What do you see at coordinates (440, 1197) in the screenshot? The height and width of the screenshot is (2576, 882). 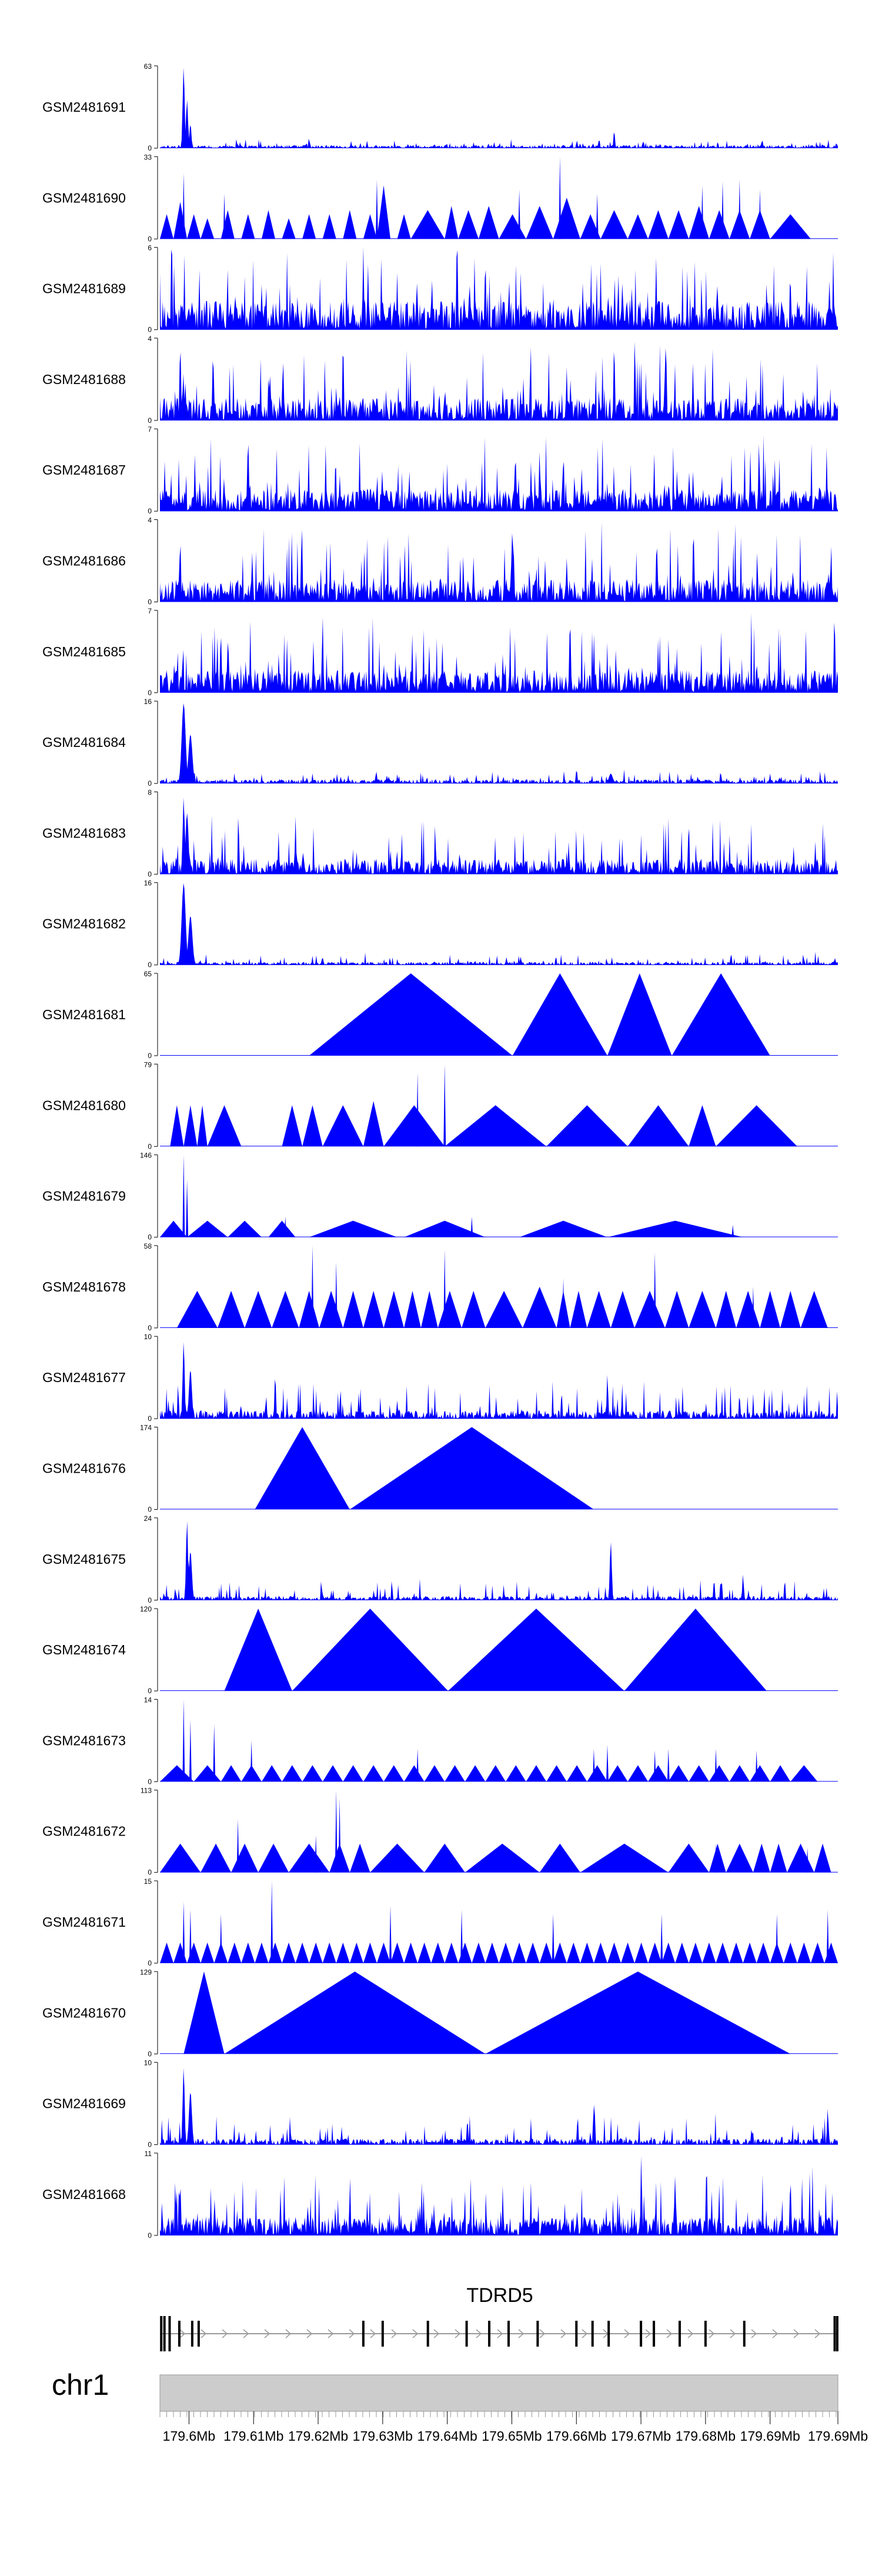 I see `track-GSM2481679: GSM2481679 146 0` at bounding box center [440, 1197].